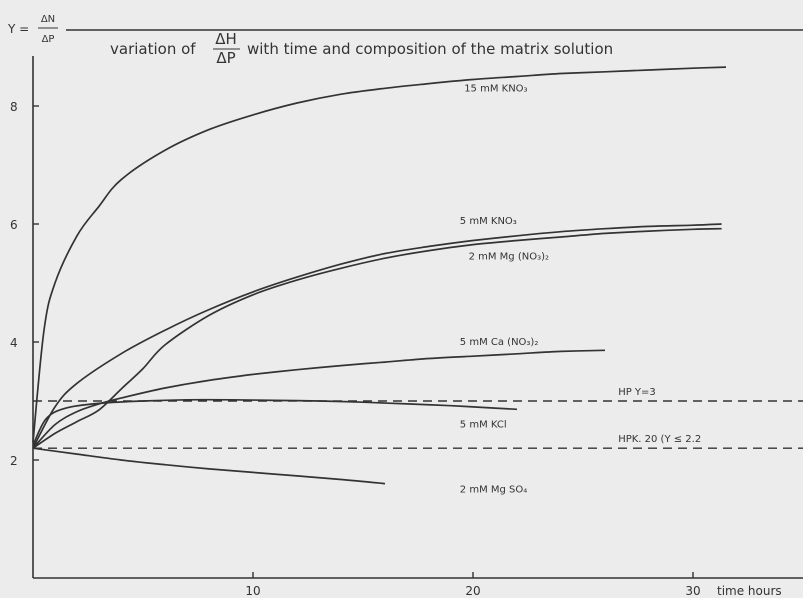 The image size is (803, 598). Describe the element at coordinates (226, 39) in the screenshot. I see `title-fraction-numerator: ΔH` at that location.